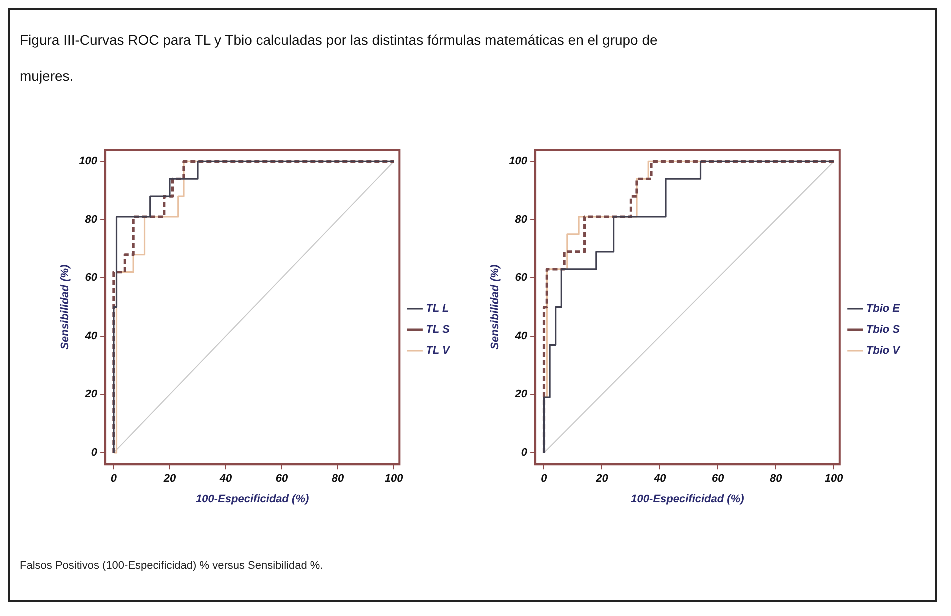 This screenshot has height=616, width=951. I want to click on legend-label: TL S, so click(438, 330).